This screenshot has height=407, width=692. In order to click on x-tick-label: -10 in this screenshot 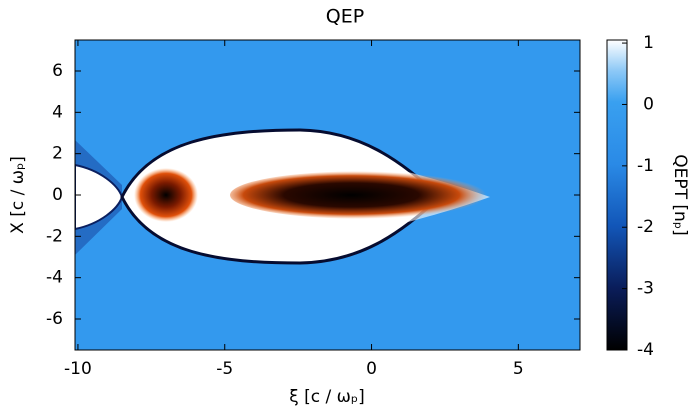, I will do `click(78, 369)`.